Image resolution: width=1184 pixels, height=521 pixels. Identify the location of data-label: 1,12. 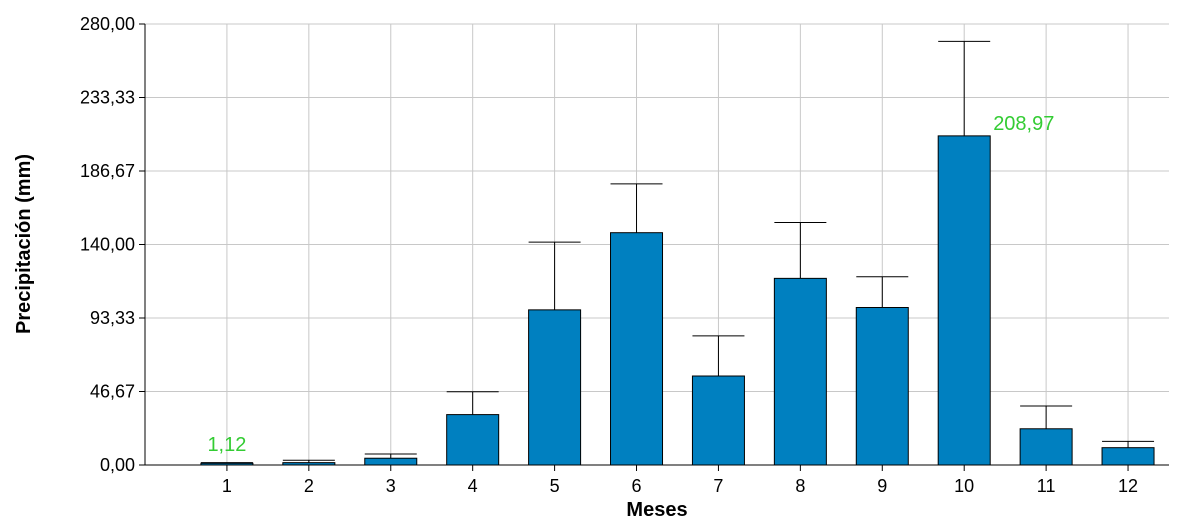
(226, 445).